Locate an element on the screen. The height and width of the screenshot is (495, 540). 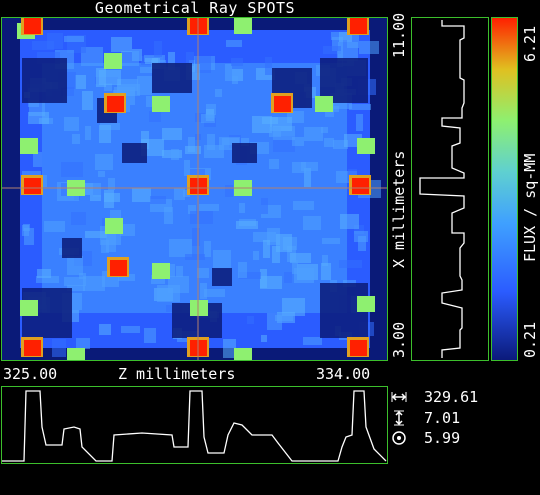
vertical-profile-plot is located at coordinates (450, 189).